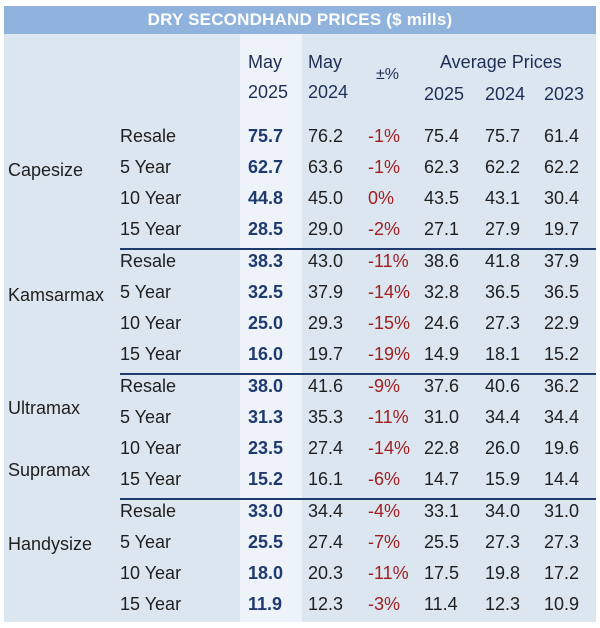  I want to click on avg-2023-cell: 19.6, so click(562, 448).